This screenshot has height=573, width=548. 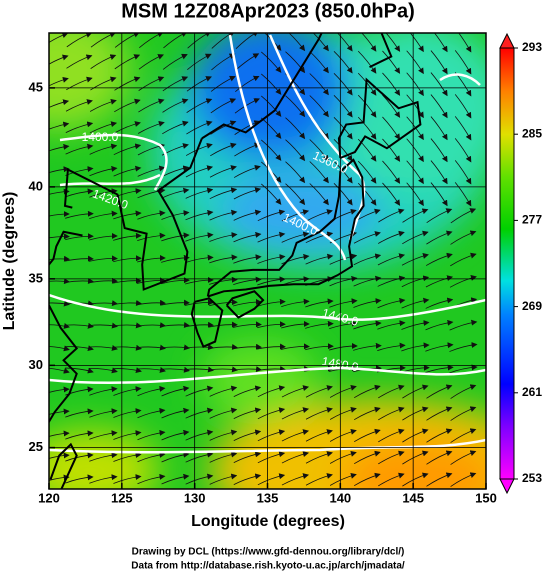 I want to click on colorbar-tick-label: 269, so click(x=532, y=306).